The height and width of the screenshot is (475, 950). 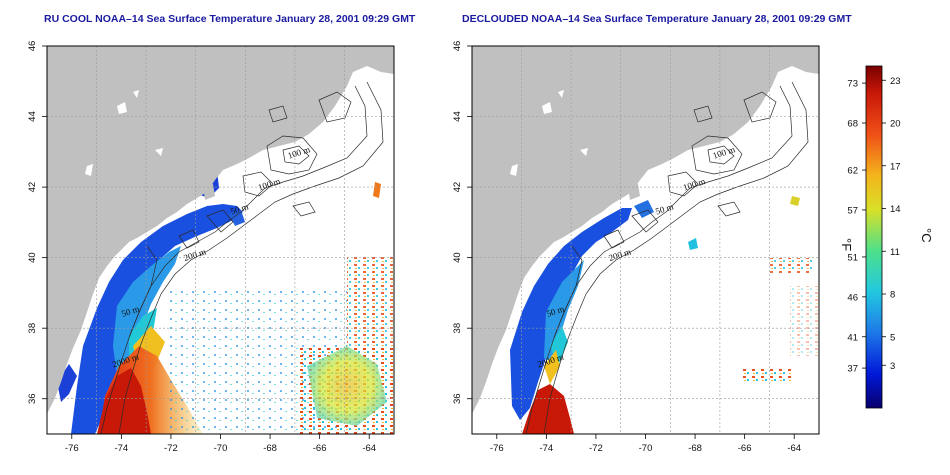 I want to click on colorbar-gradient, so click(x=874, y=237).